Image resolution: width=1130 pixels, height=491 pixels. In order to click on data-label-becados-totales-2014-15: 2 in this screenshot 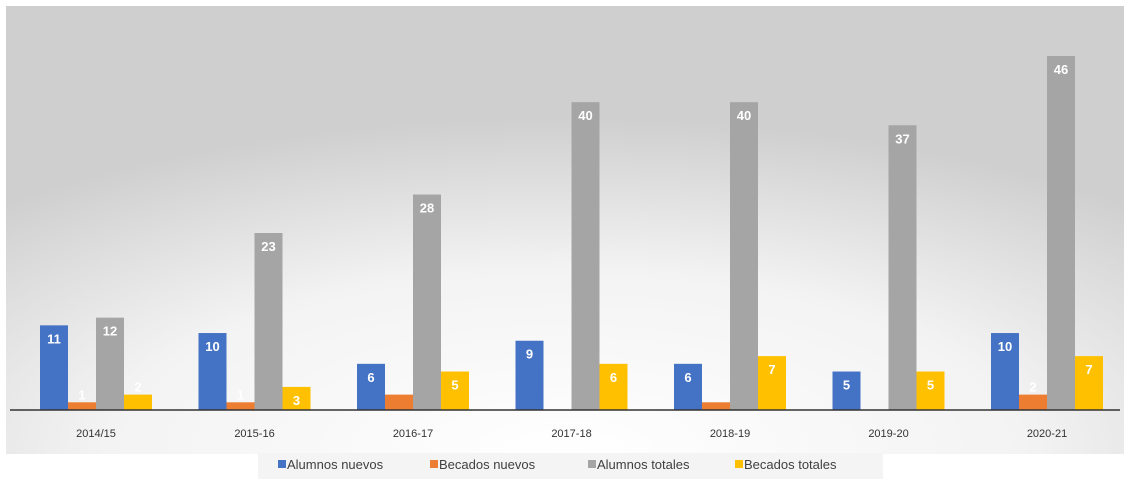, I will do `click(137, 387)`.